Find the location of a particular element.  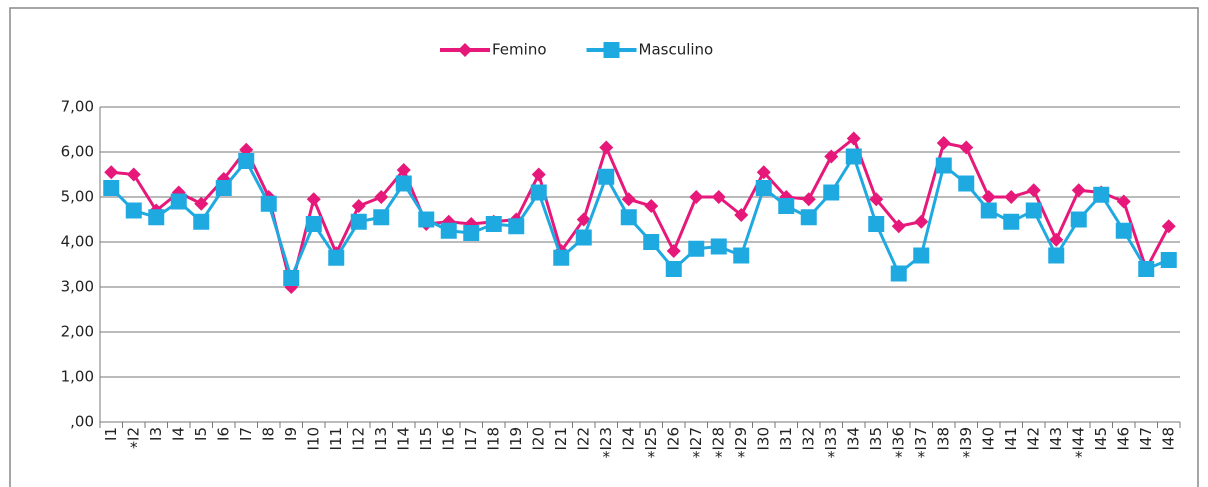

x-tick-label: I13 is located at coordinates (381, 439).